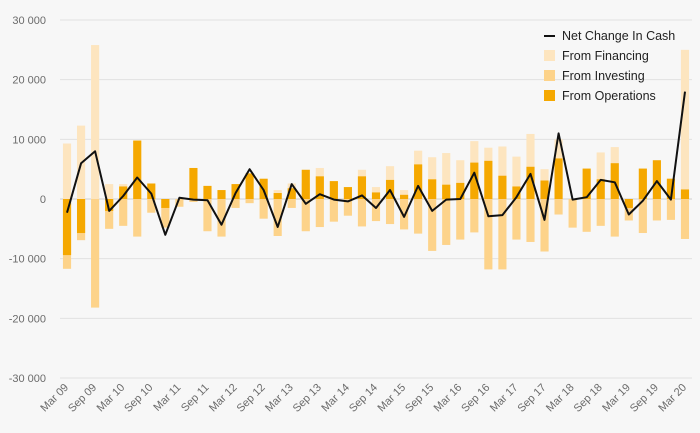  I want to click on legend-label: Net Change In Cash, so click(618, 36).